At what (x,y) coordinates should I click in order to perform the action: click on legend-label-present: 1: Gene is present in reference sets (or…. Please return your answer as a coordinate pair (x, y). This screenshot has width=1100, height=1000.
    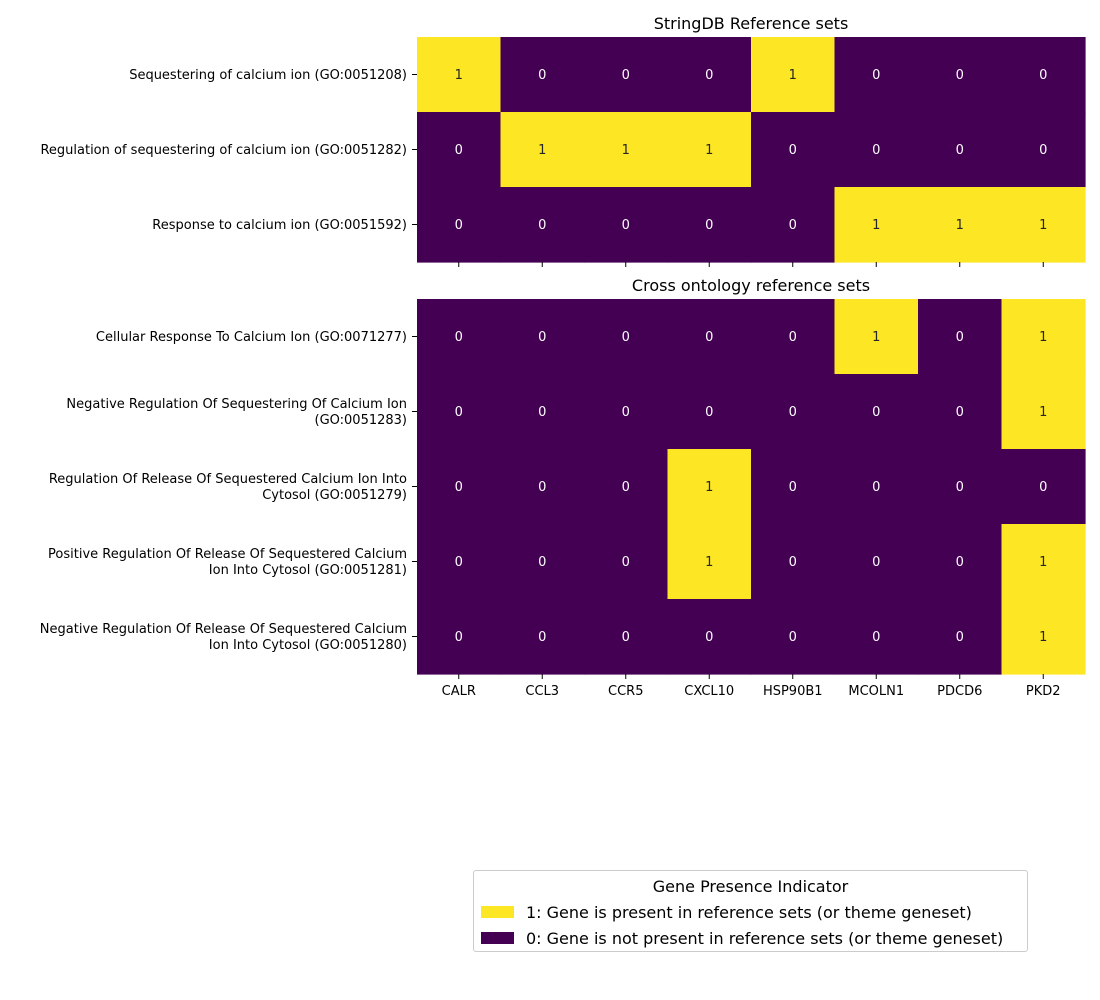
    Looking at the image, I should click on (749, 912).